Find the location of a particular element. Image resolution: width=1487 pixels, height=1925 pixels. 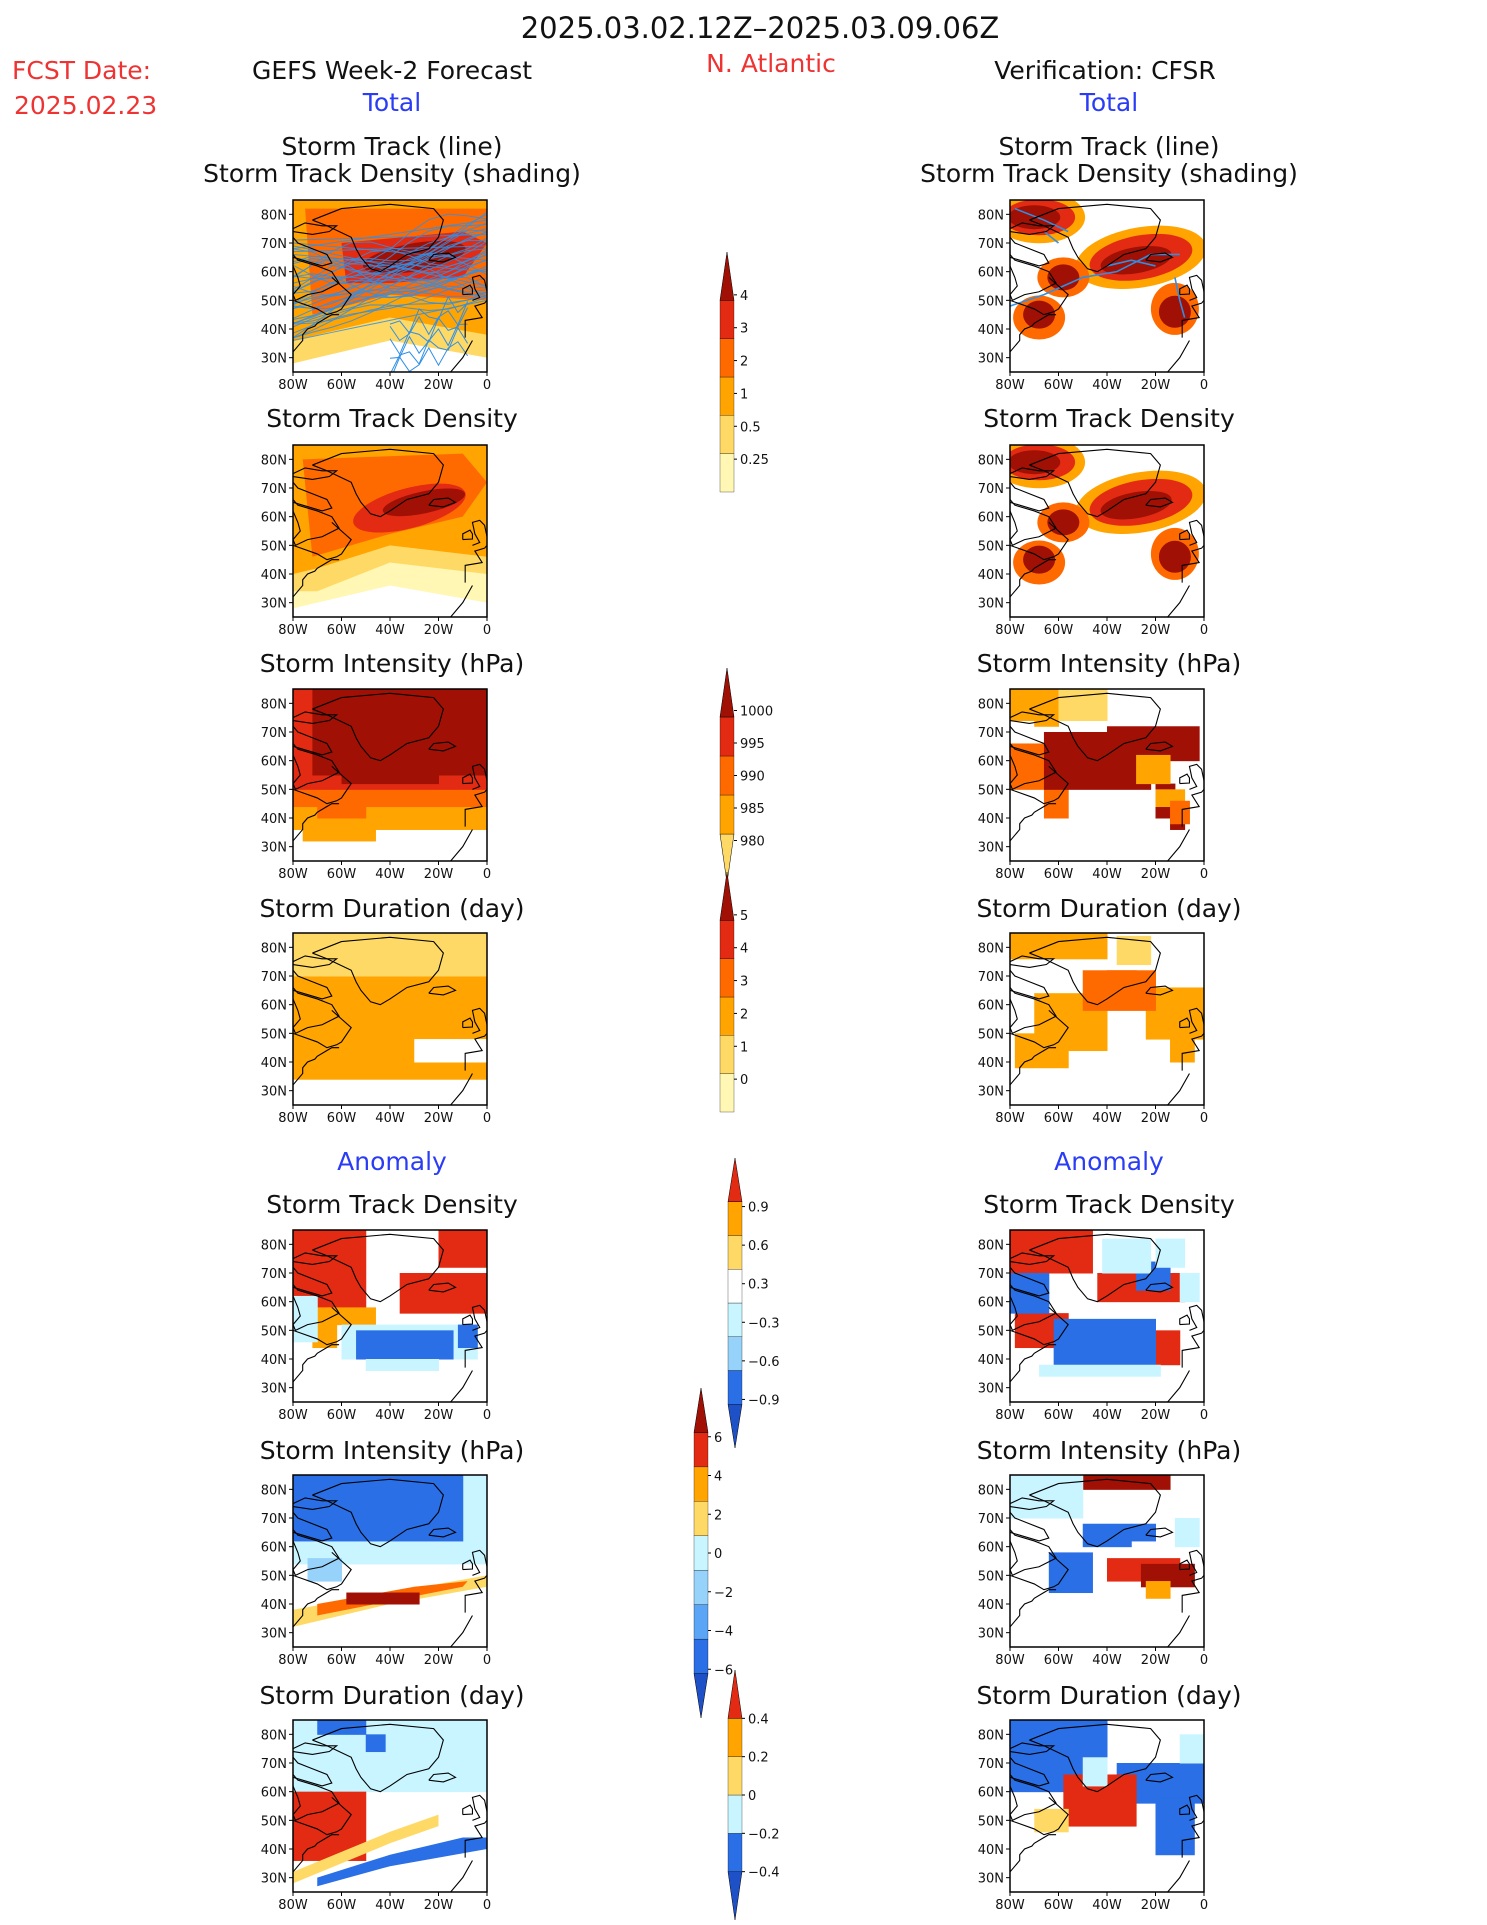

date-range-title: 2025.03.02.12Z–2025.03.09.06Z is located at coordinates (760, 28).